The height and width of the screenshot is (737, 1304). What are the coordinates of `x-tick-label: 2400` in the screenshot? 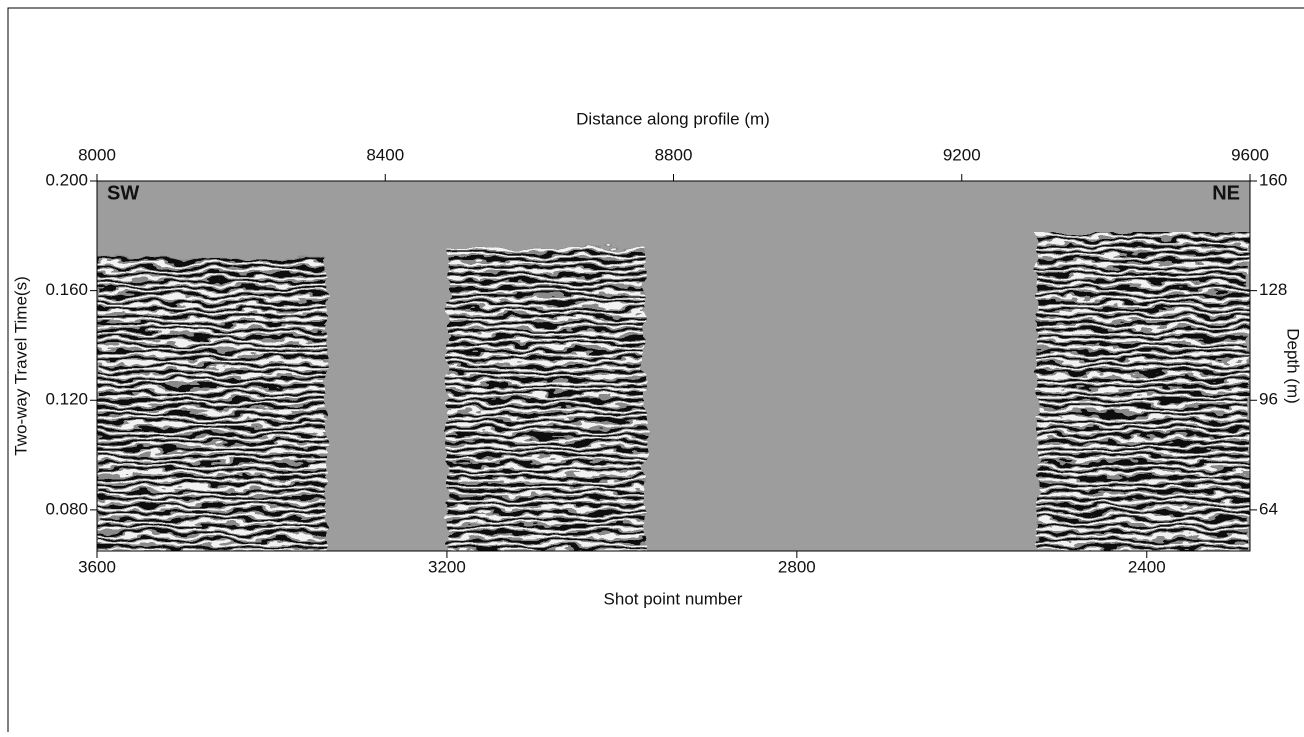 It's located at (1147, 566).